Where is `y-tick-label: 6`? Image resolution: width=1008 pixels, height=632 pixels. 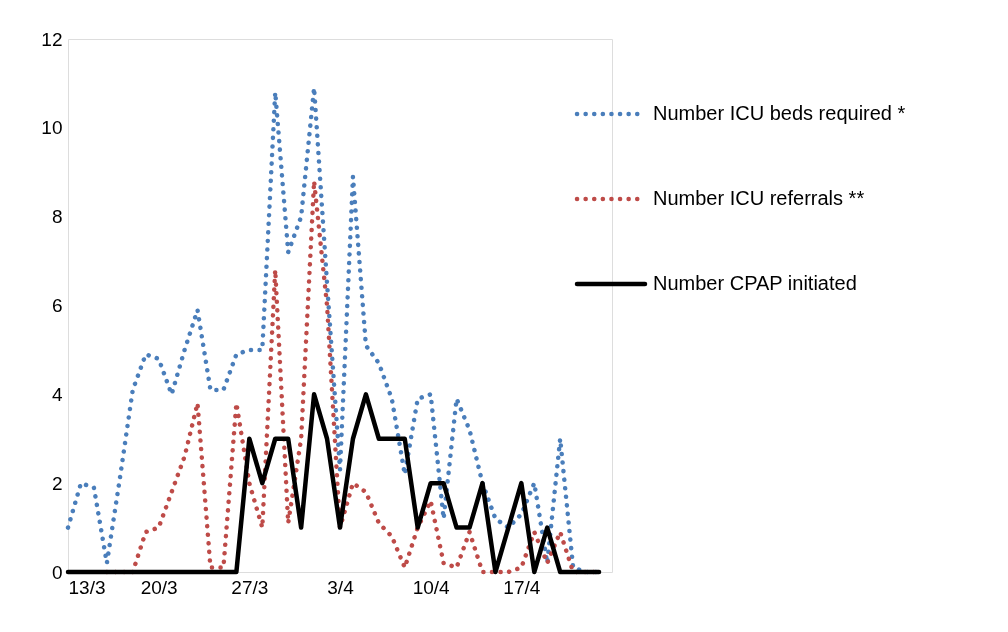
y-tick-label: 6 is located at coordinates (57, 305).